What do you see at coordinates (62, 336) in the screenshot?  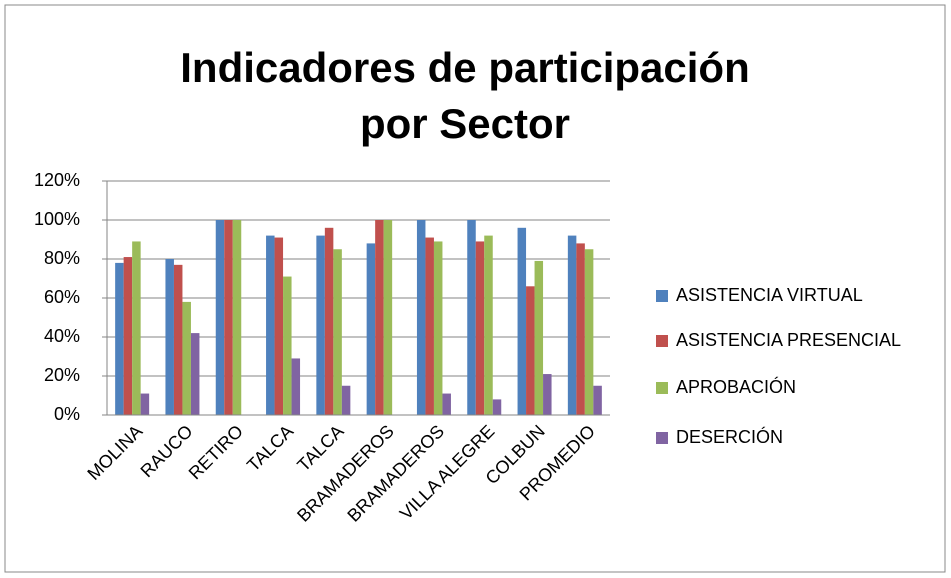 I see `y-tick-label: 40%` at bounding box center [62, 336].